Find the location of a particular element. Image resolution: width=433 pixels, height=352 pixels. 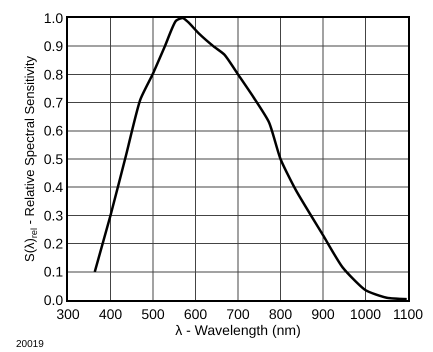

x-tick-label: 300 is located at coordinates (68, 314).